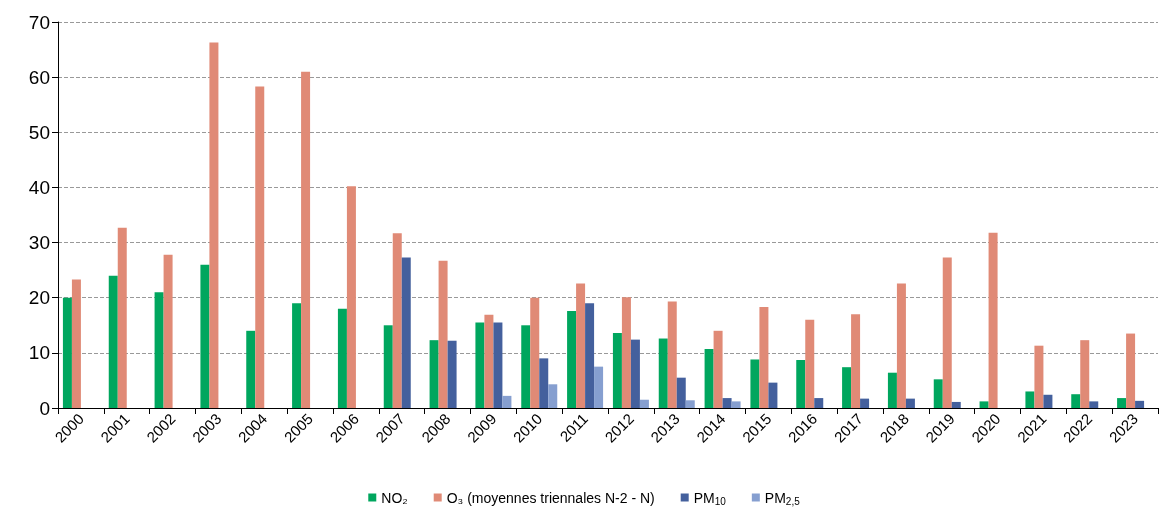 This screenshot has width=1168, height=515. Describe the element at coordinates (39, 132) in the screenshot. I see `y-tick-label: 50` at that location.